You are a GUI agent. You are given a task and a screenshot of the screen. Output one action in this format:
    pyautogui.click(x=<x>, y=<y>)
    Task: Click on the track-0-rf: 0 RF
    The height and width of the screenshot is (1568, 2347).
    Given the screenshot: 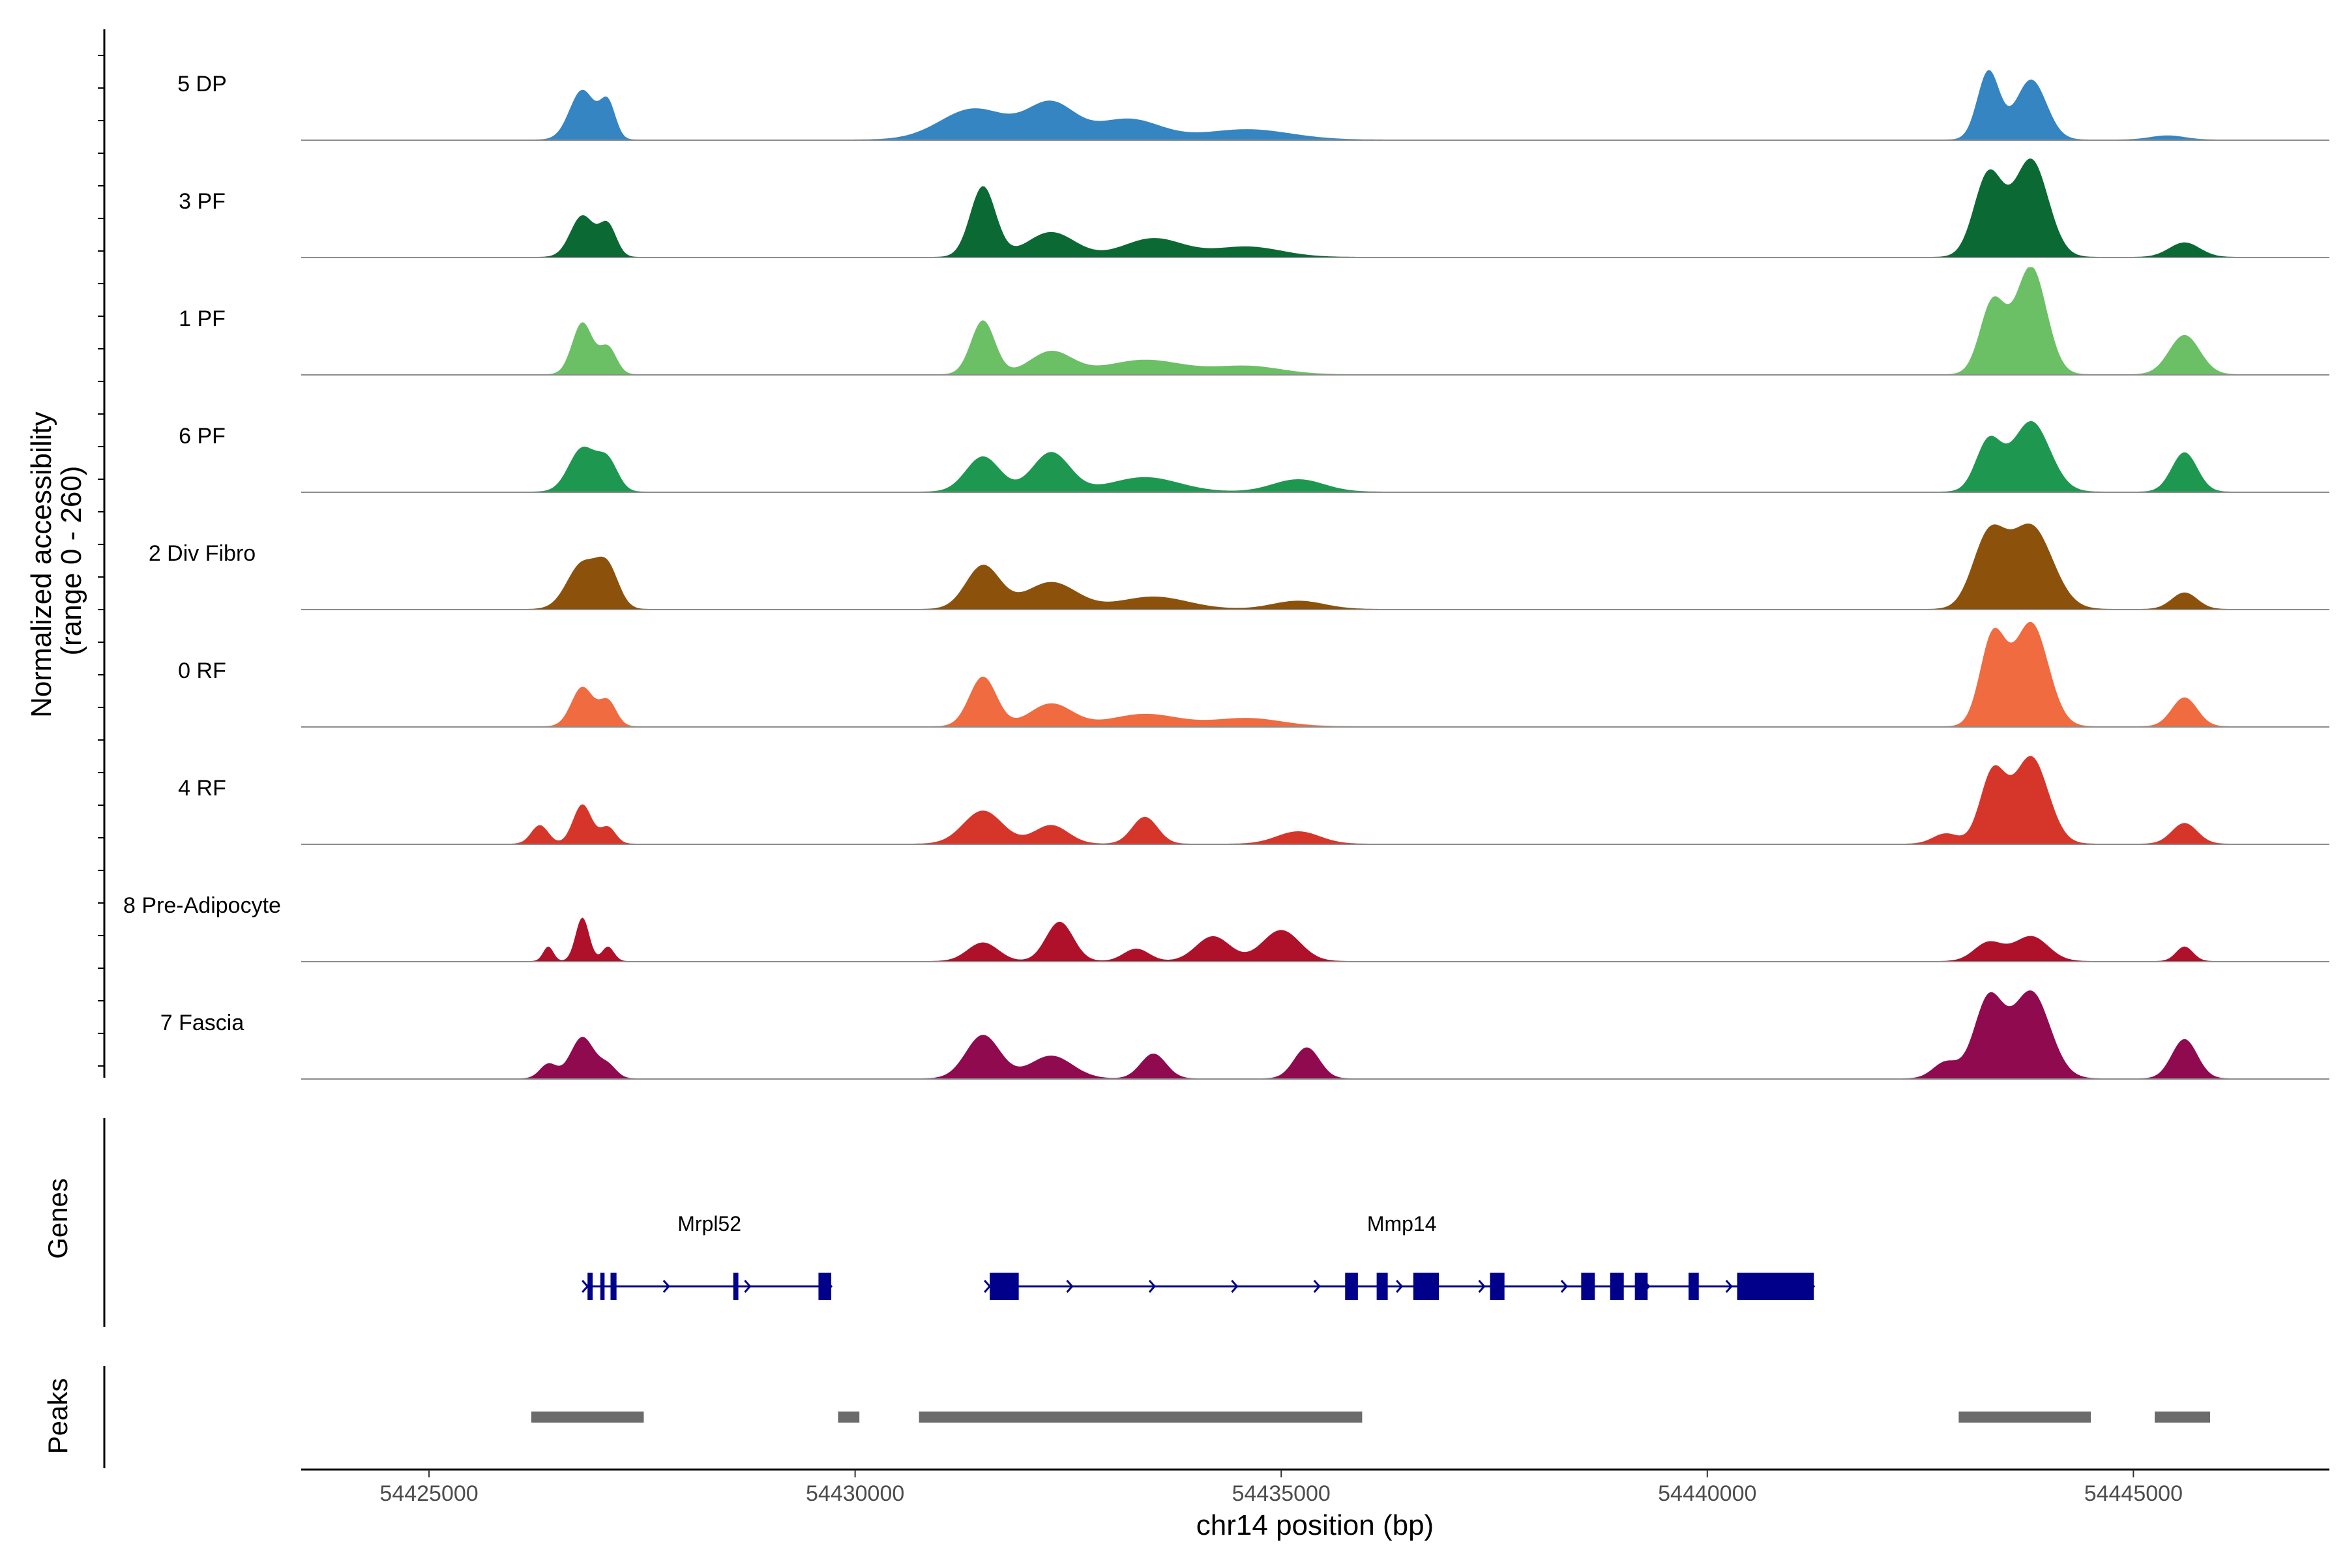 What is the action you would take?
    pyautogui.click(x=1253, y=675)
    